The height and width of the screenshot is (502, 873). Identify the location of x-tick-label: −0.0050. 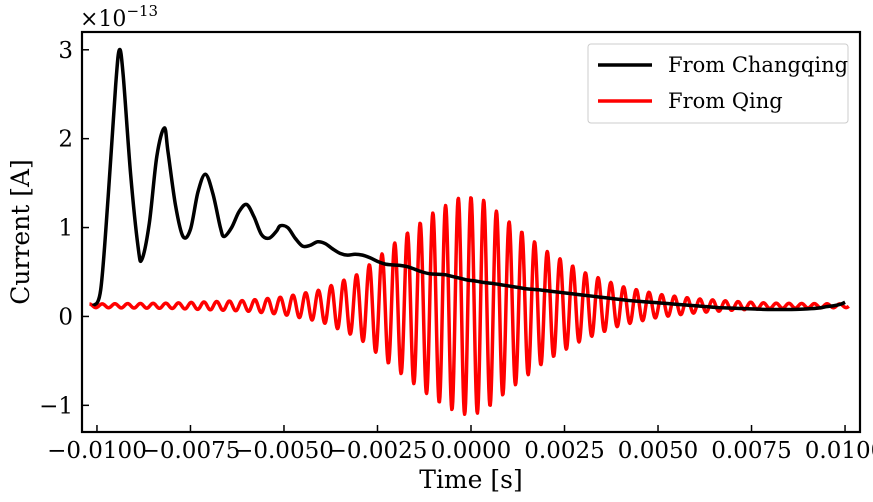
(284, 451).